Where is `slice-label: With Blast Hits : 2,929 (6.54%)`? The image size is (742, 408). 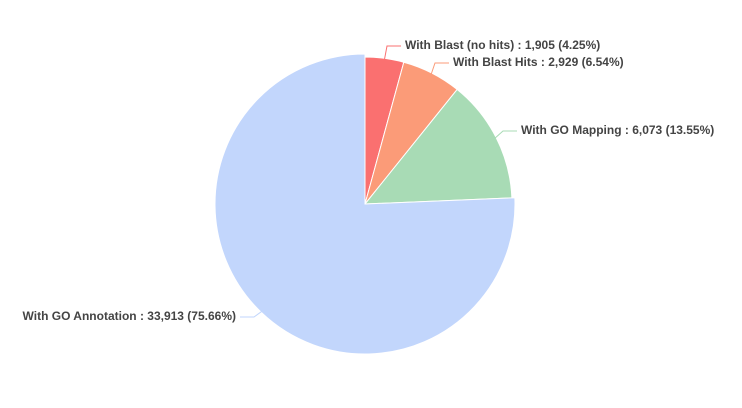 slice-label: With Blast Hits : 2,929 (6.54%) is located at coordinates (538, 62).